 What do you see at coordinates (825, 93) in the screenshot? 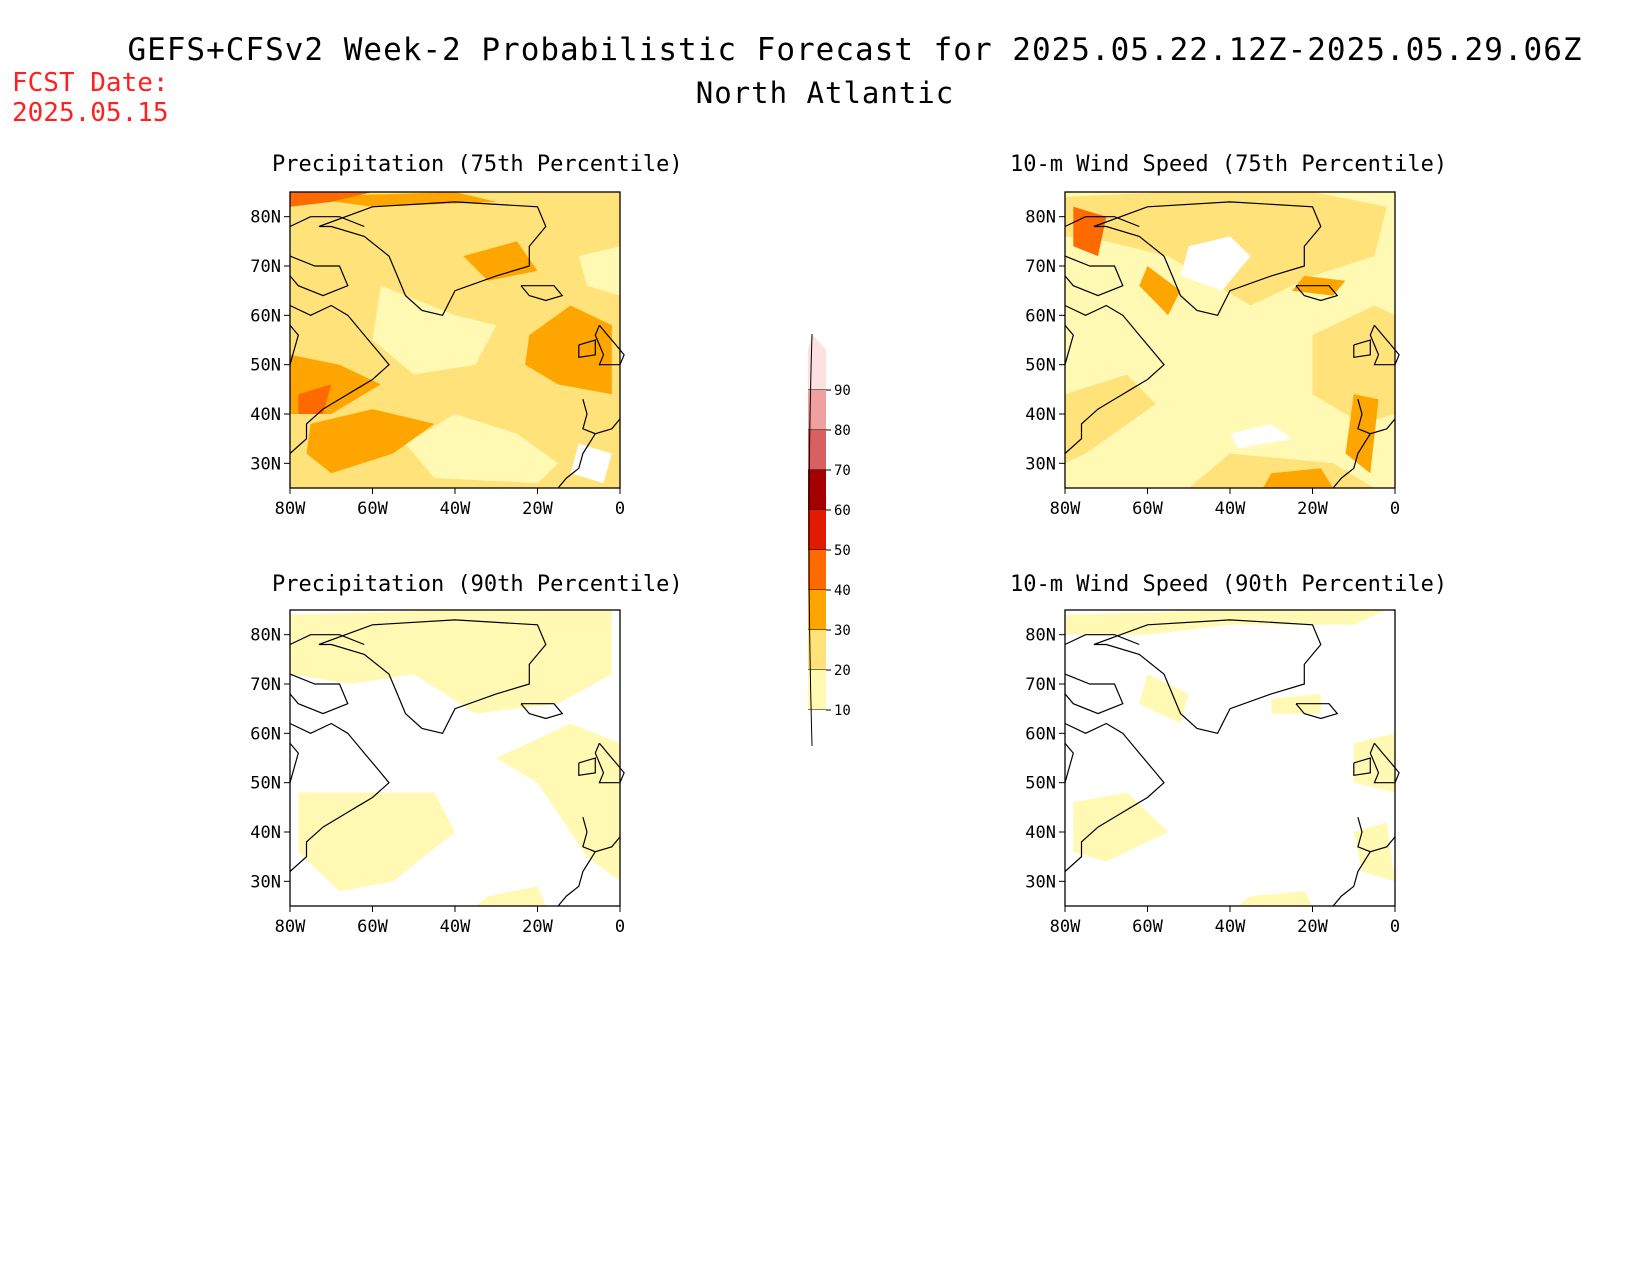
I see `region-title: North Atlantic` at bounding box center [825, 93].